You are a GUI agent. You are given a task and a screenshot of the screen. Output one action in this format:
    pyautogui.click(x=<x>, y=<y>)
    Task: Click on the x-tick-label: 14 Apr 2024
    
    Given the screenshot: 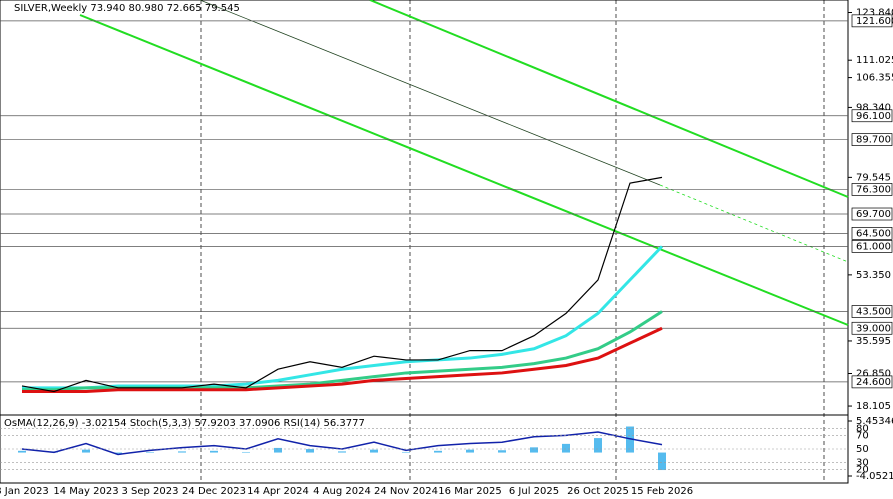 What is the action you would take?
    pyautogui.click(x=278, y=491)
    